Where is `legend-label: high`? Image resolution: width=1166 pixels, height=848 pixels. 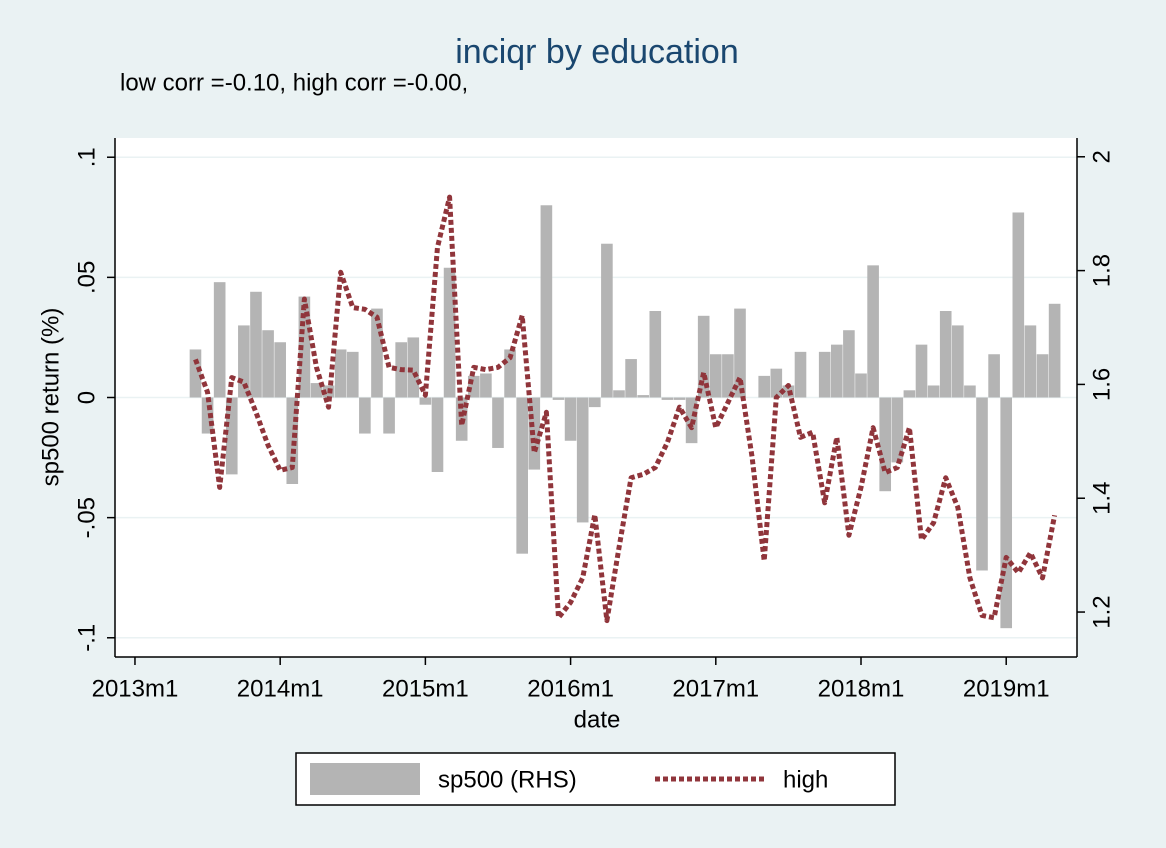
legend-label: high is located at coordinates (805, 779).